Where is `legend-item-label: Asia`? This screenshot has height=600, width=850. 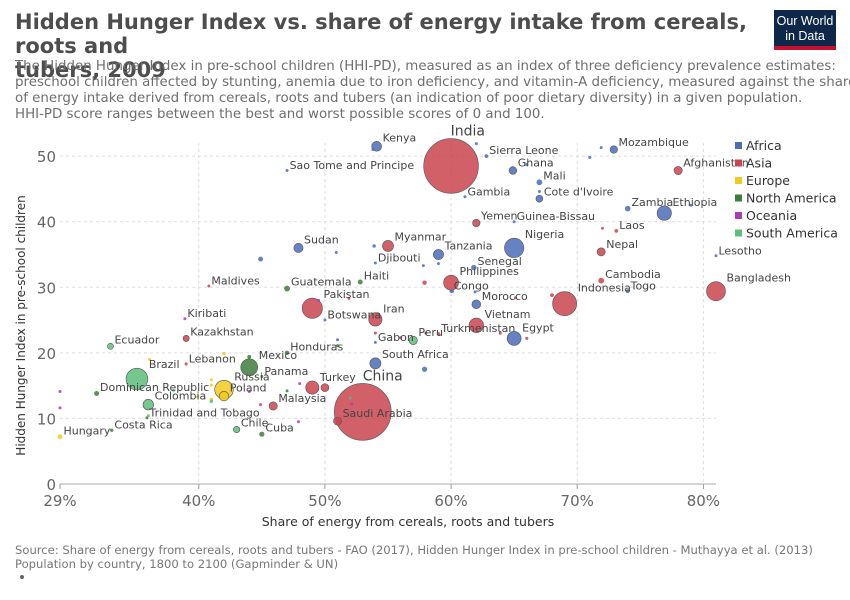 legend-item-label: Asia is located at coordinates (759, 163).